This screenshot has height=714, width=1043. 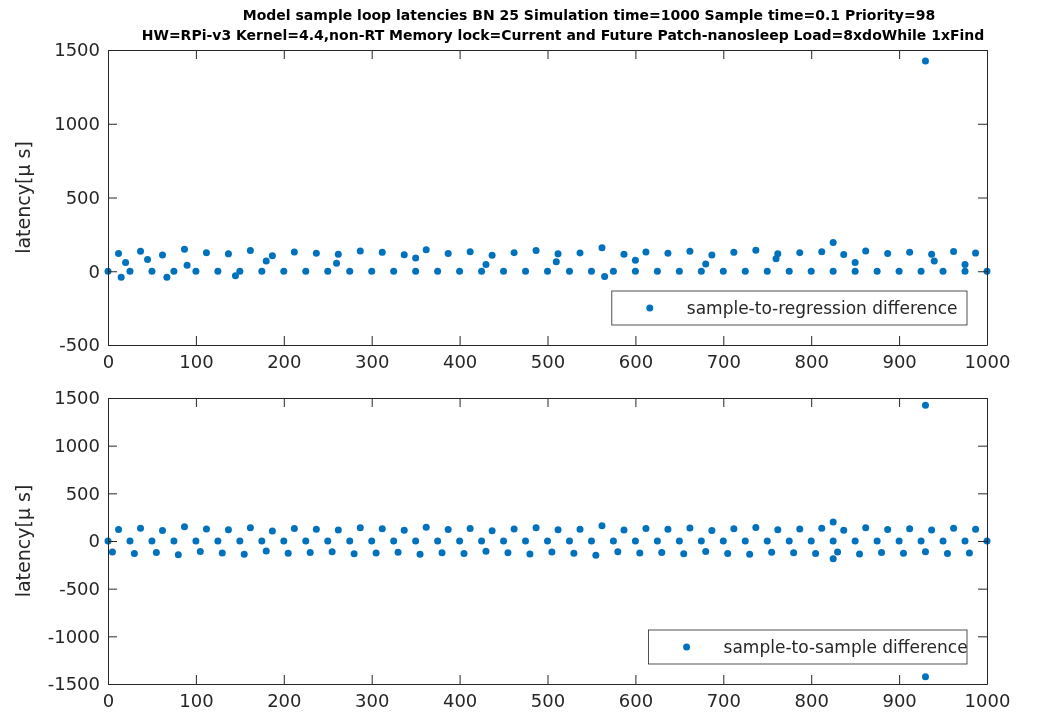 I want to click on y-tick-label: -1500, so click(x=73, y=684).